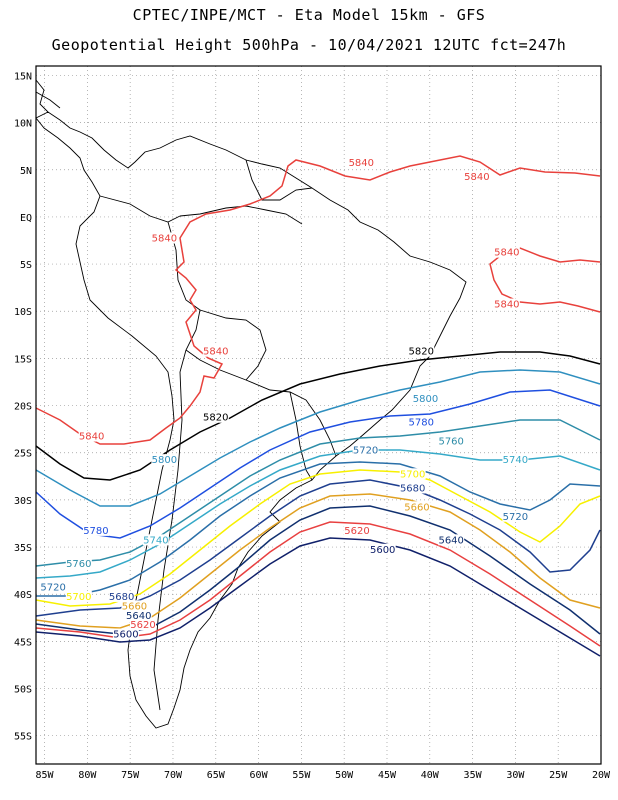 Image resolution: width=618 pixels, height=800 pixels. What do you see at coordinates (259, 775) in the screenshot?
I see `lon-tick-label: 60W` at bounding box center [259, 775].